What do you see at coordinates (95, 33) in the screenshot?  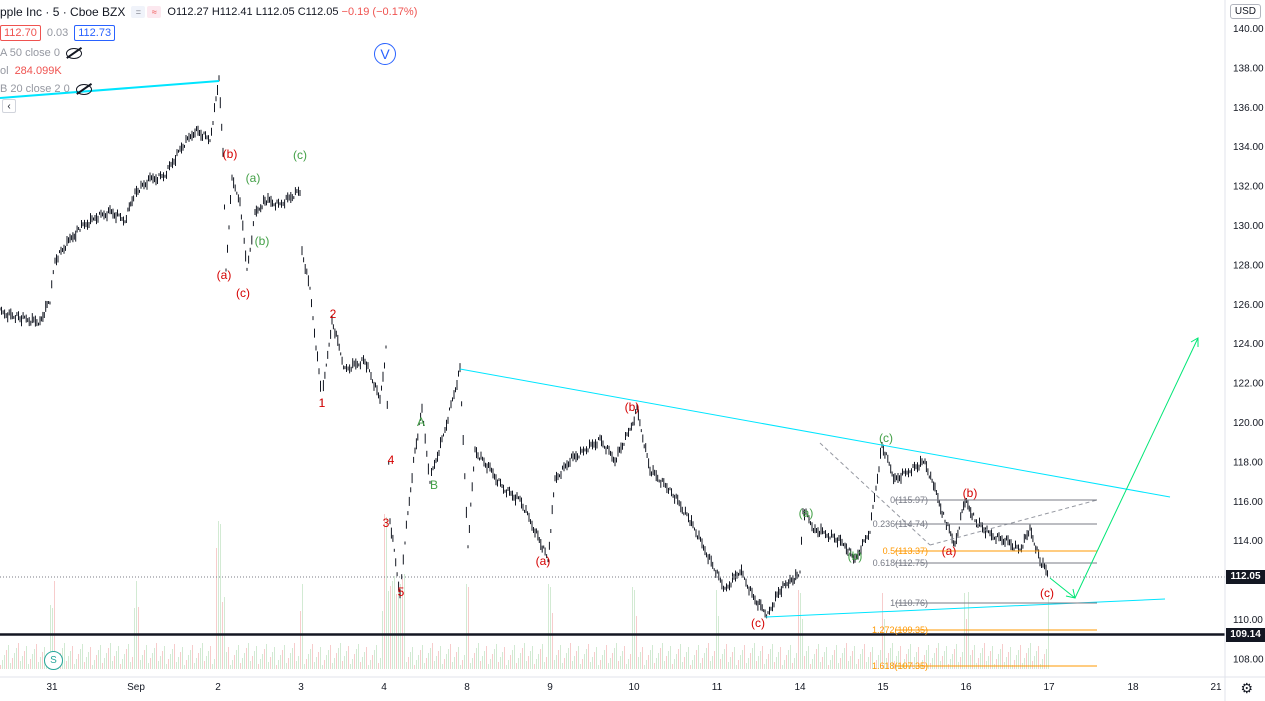 I see `ask-price: 112.73` at bounding box center [95, 33].